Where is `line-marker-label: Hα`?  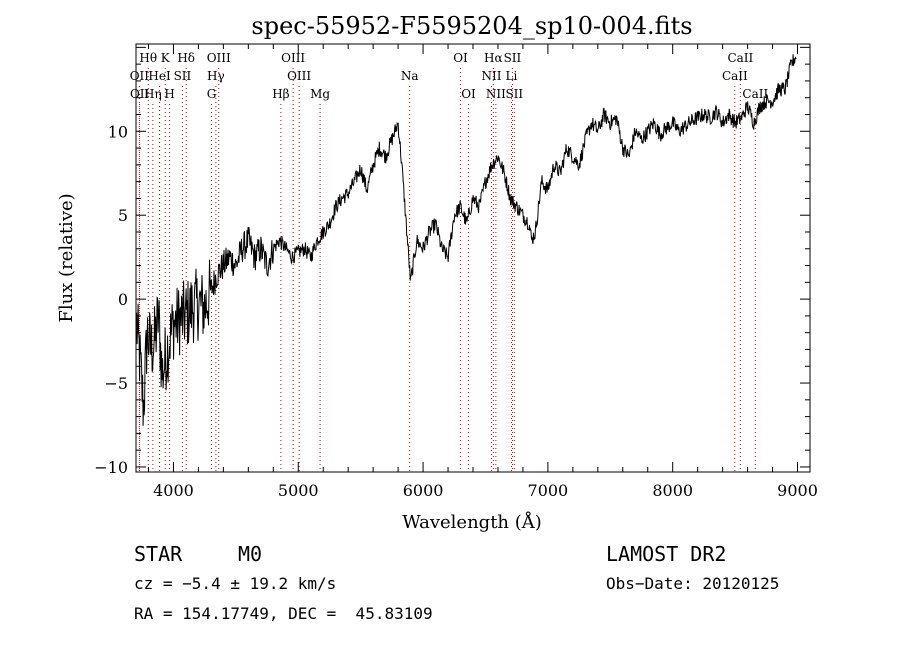
line-marker-label: Hα is located at coordinates (493, 58).